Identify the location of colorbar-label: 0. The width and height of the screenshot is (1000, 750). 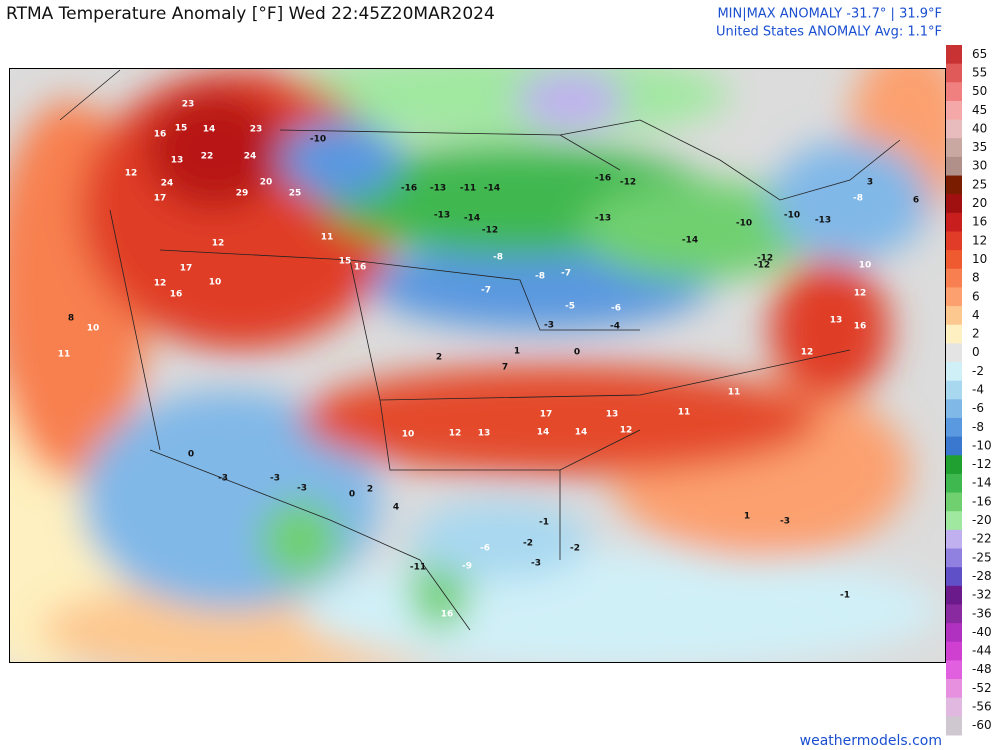
(976, 352).